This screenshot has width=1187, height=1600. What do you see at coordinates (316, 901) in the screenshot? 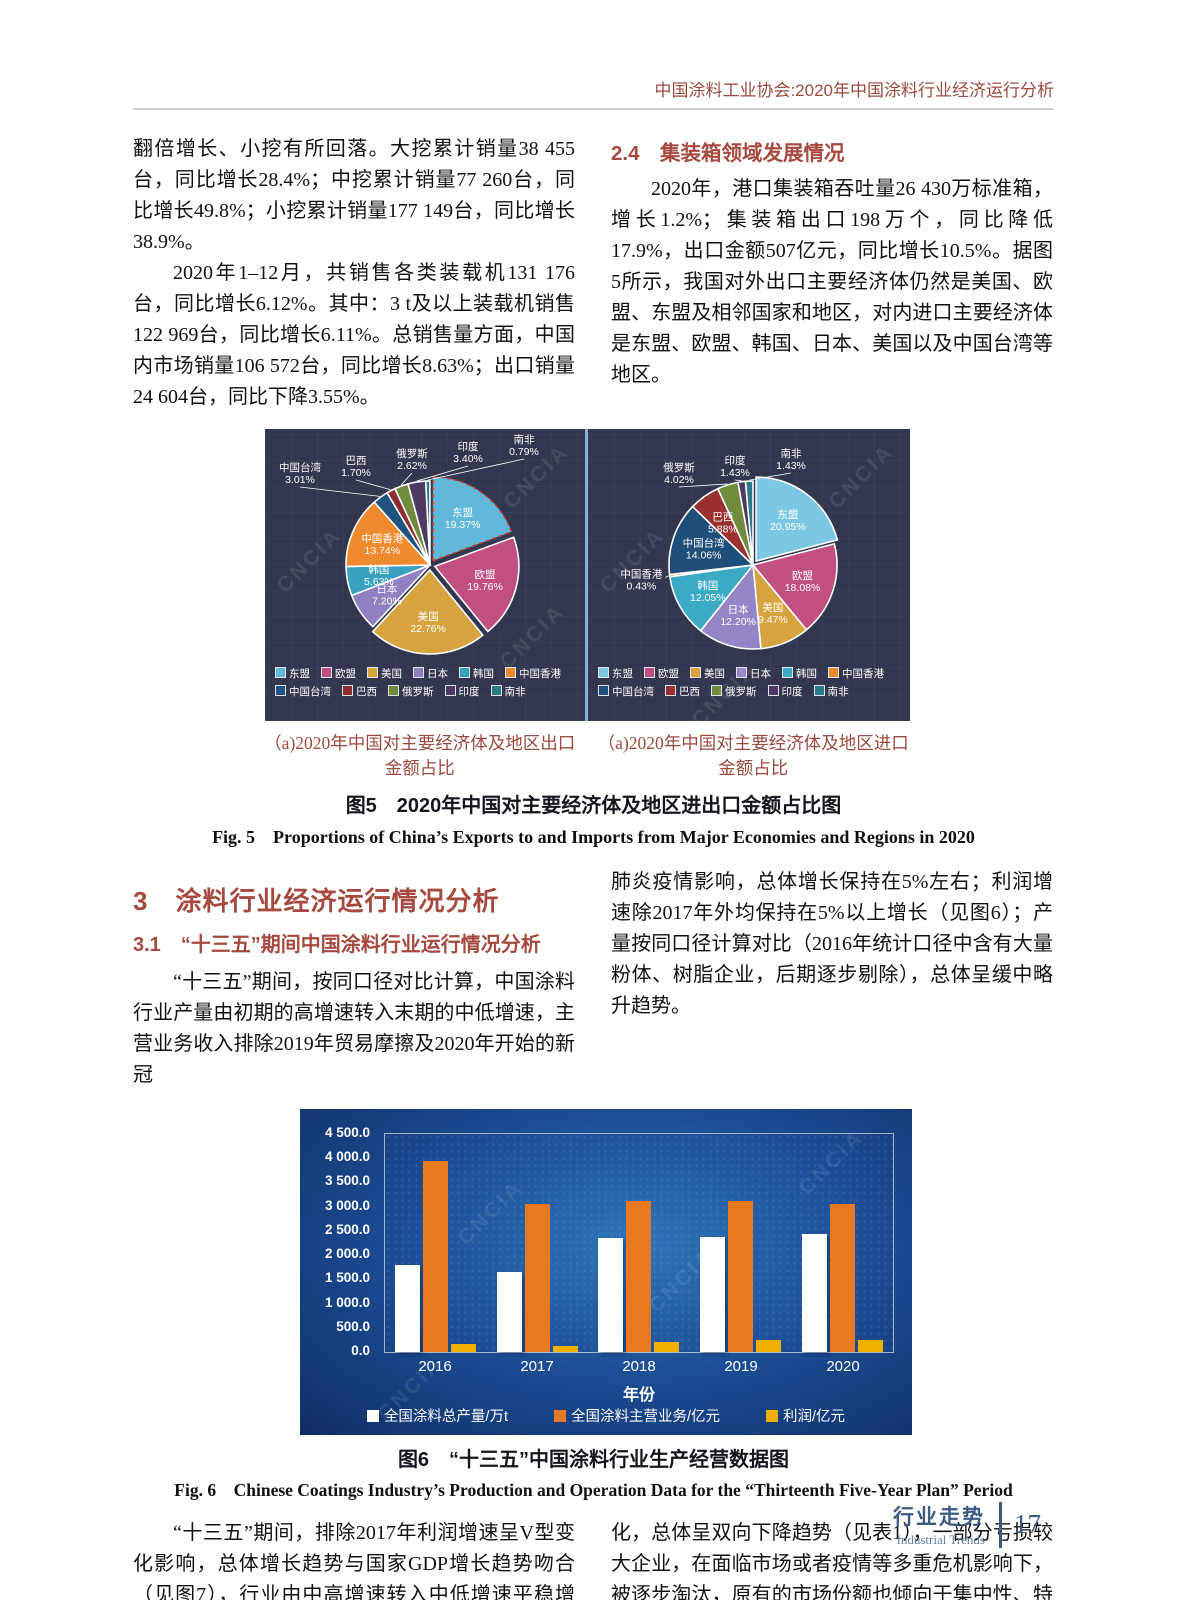
I see `section-3-heading: 3 涂料行业经济运行情况分析` at bounding box center [316, 901].